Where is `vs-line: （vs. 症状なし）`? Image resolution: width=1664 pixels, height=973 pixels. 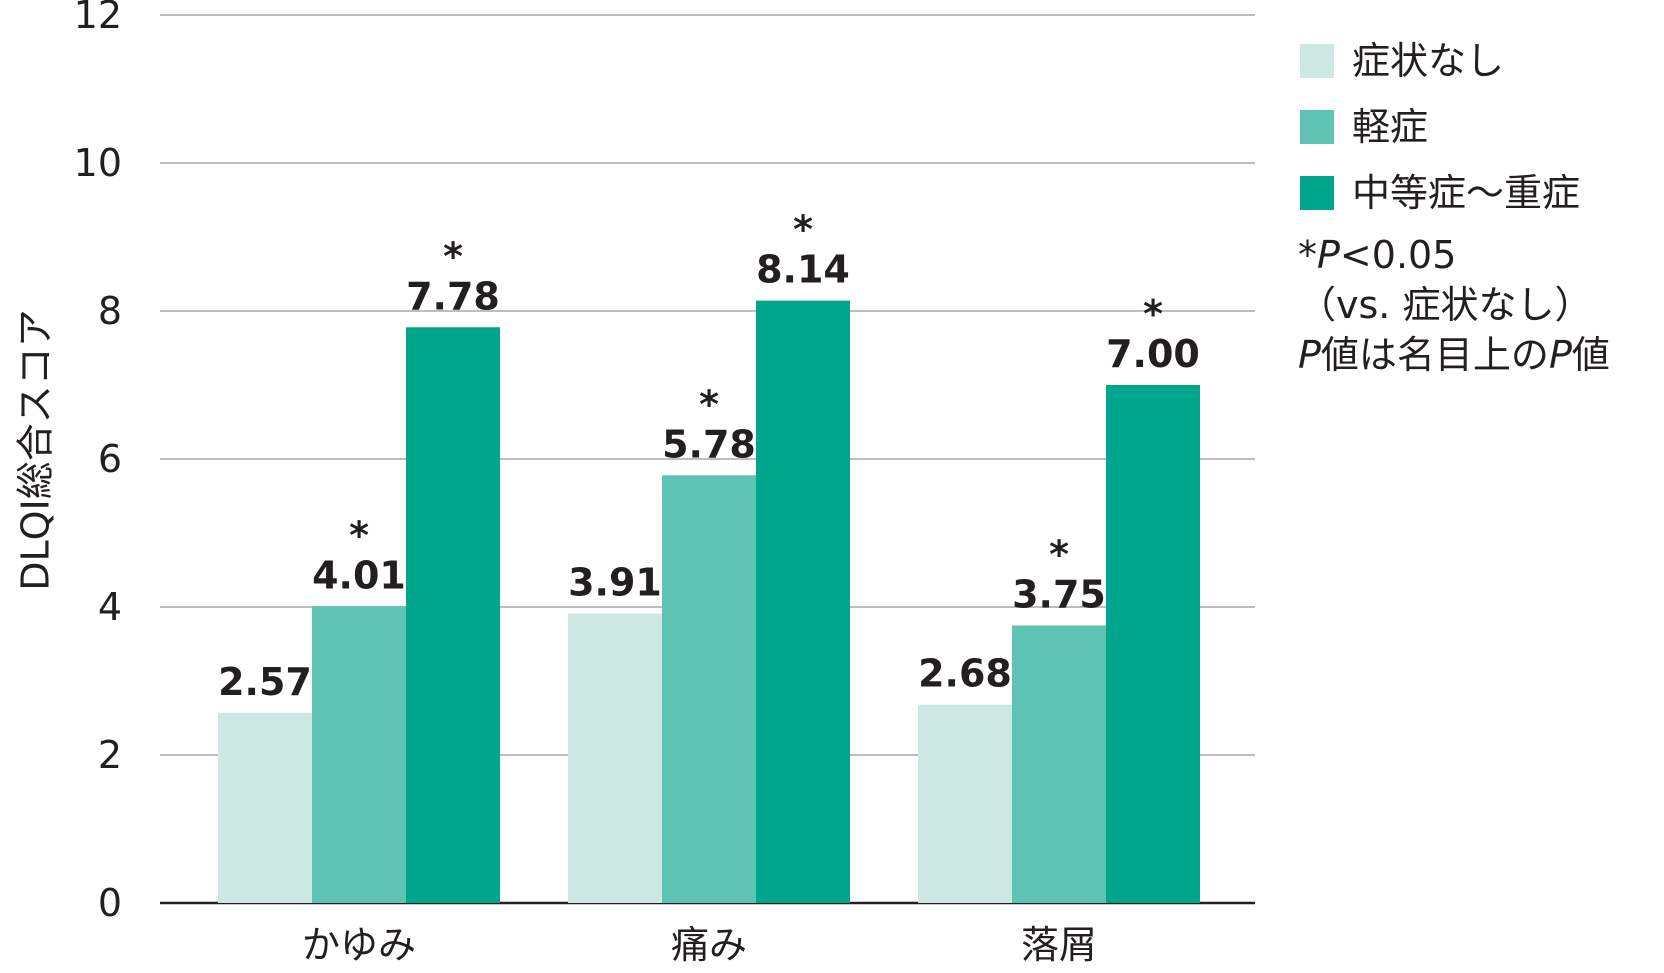 vs-line: （vs. 症状なし） is located at coordinates (1445, 305).